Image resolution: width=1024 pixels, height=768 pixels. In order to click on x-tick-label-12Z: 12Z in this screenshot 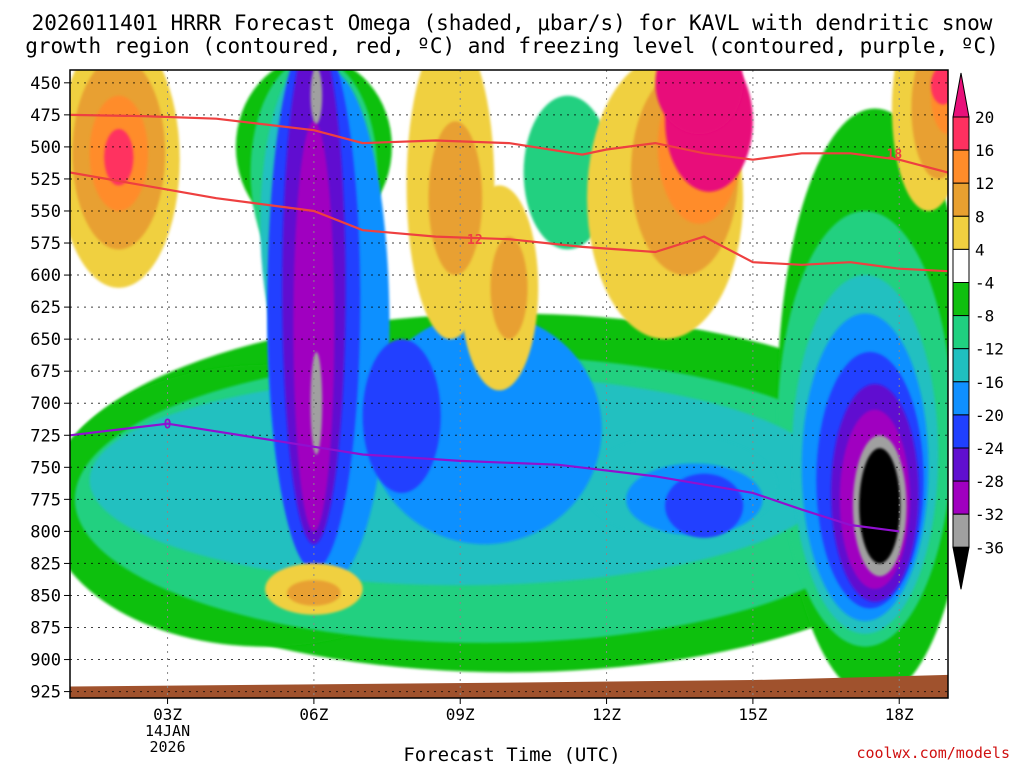, I will do `click(606, 714)`.